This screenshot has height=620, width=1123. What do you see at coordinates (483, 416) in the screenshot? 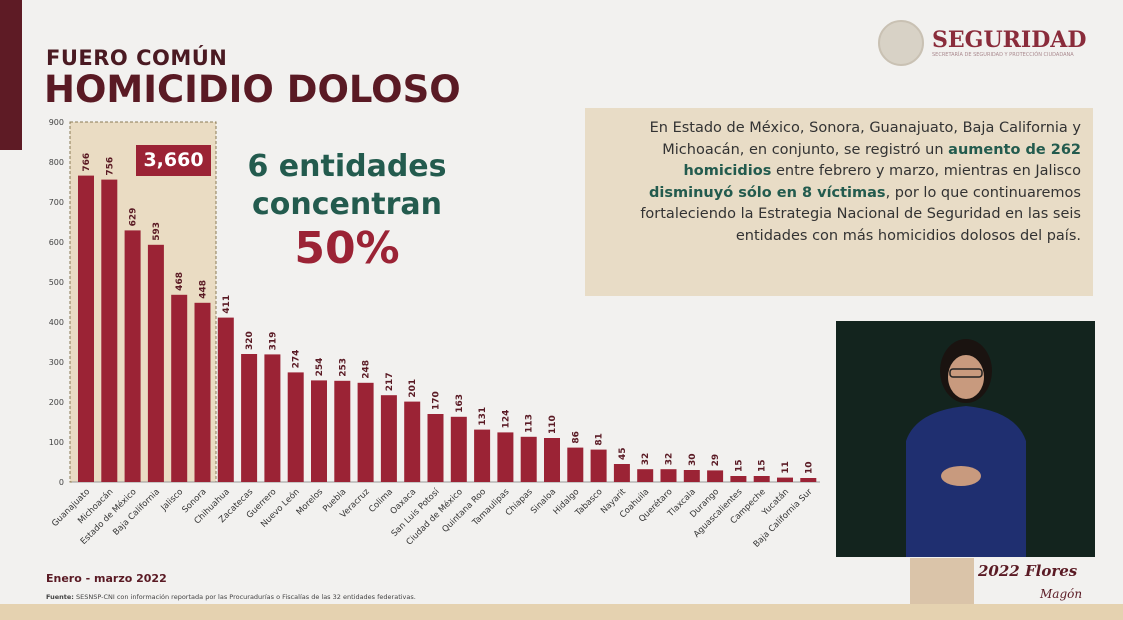
I see `bar-value-label: 131` at bounding box center [483, 416].